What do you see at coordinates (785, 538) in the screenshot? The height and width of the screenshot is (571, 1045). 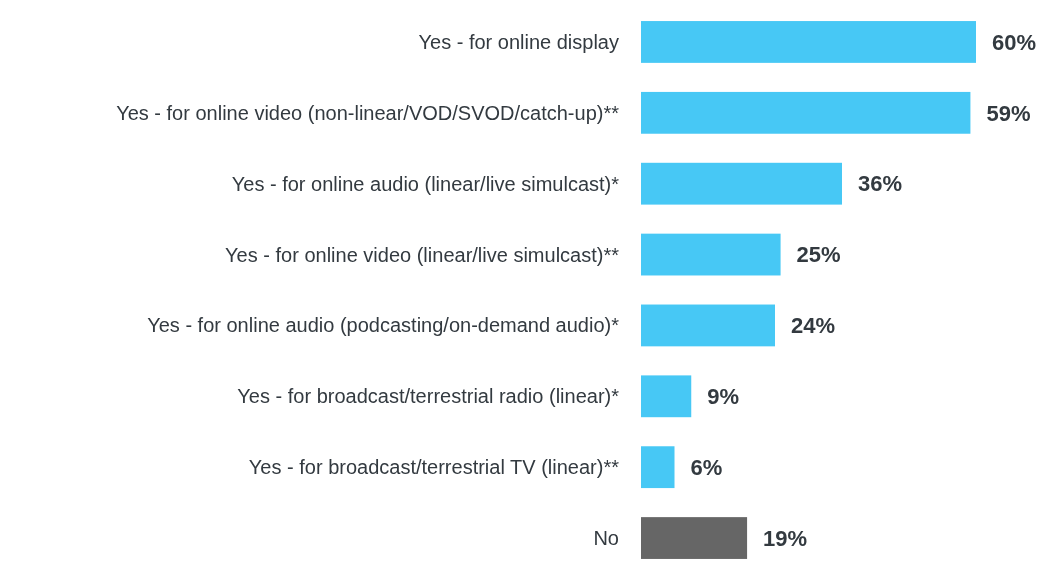 I see `data-label: 19%` at bounding box center [785, 538].